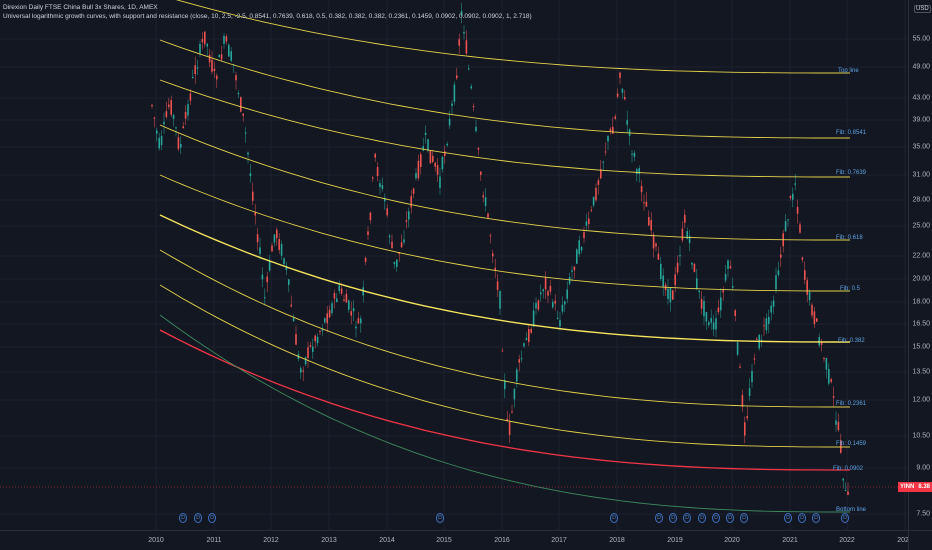  I want to click on currency-badge: USD, so click(922, 9).